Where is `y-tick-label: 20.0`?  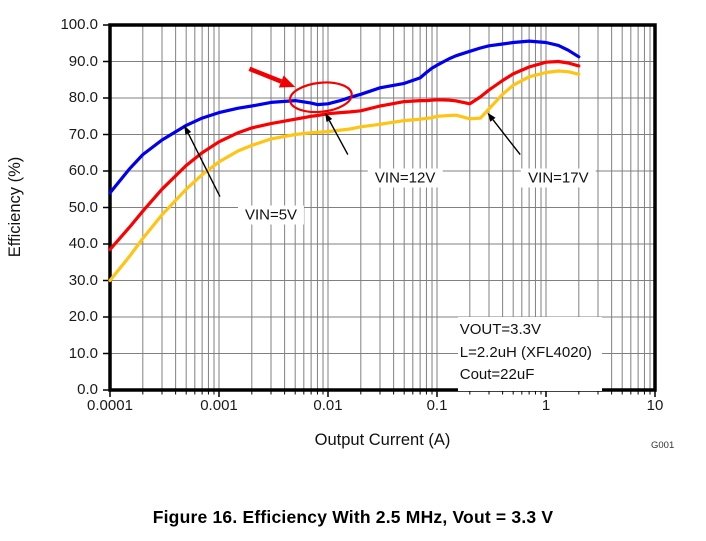
y-tick-label: 20.0 is located at coordinates (83, 316).